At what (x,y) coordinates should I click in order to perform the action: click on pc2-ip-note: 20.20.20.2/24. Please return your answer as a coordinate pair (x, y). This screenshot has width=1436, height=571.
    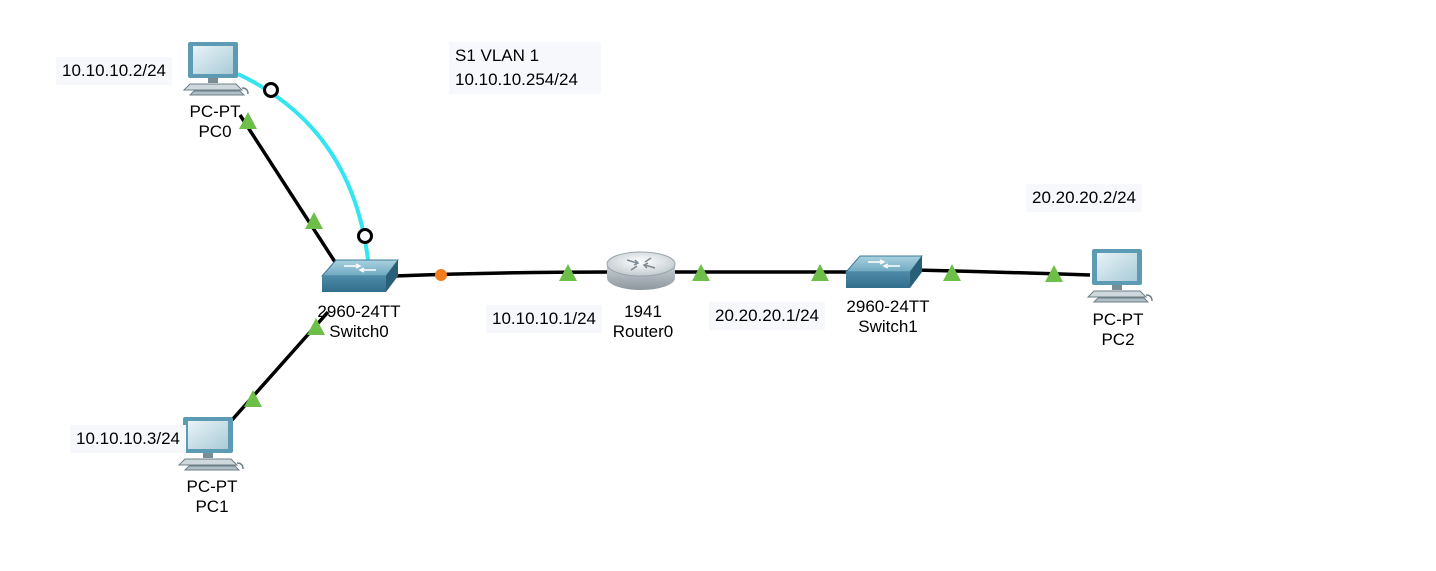
    Looking at the image, I should click on (1084, 198).